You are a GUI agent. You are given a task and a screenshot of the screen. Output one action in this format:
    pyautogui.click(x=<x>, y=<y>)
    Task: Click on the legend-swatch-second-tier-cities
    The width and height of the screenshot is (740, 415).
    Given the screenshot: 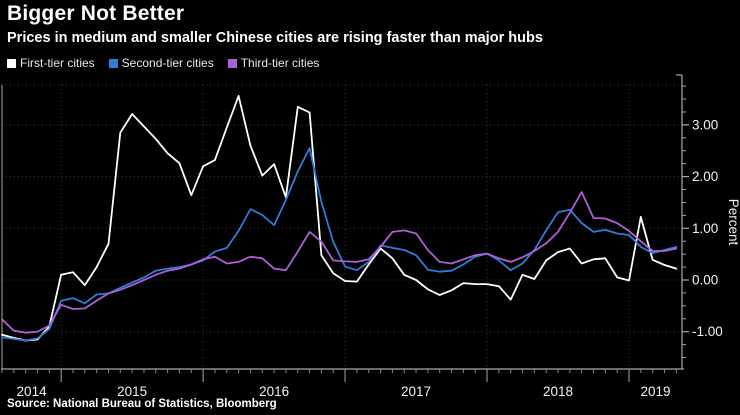 What is the action you would take?
    pyautogui.click(x=113, y=63)
    